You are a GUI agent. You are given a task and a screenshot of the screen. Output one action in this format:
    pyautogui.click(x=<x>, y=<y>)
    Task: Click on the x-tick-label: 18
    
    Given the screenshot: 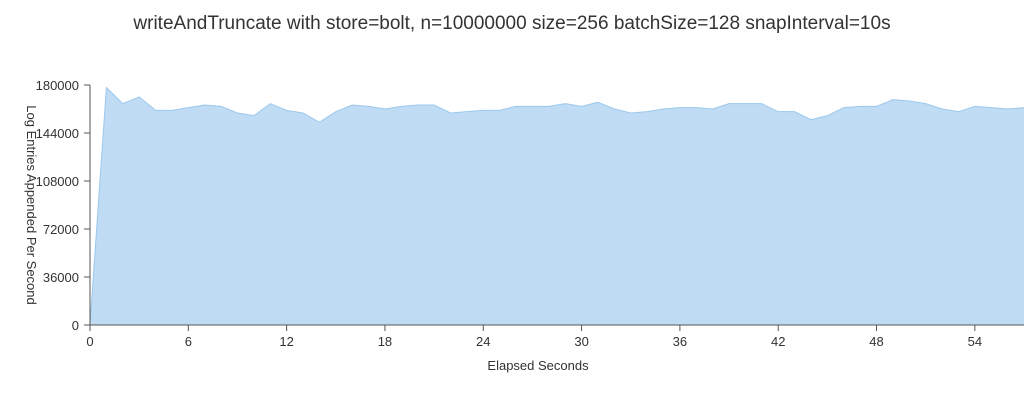 What is the action you would take?
    pyautogui.click(x=385, y=341)
    